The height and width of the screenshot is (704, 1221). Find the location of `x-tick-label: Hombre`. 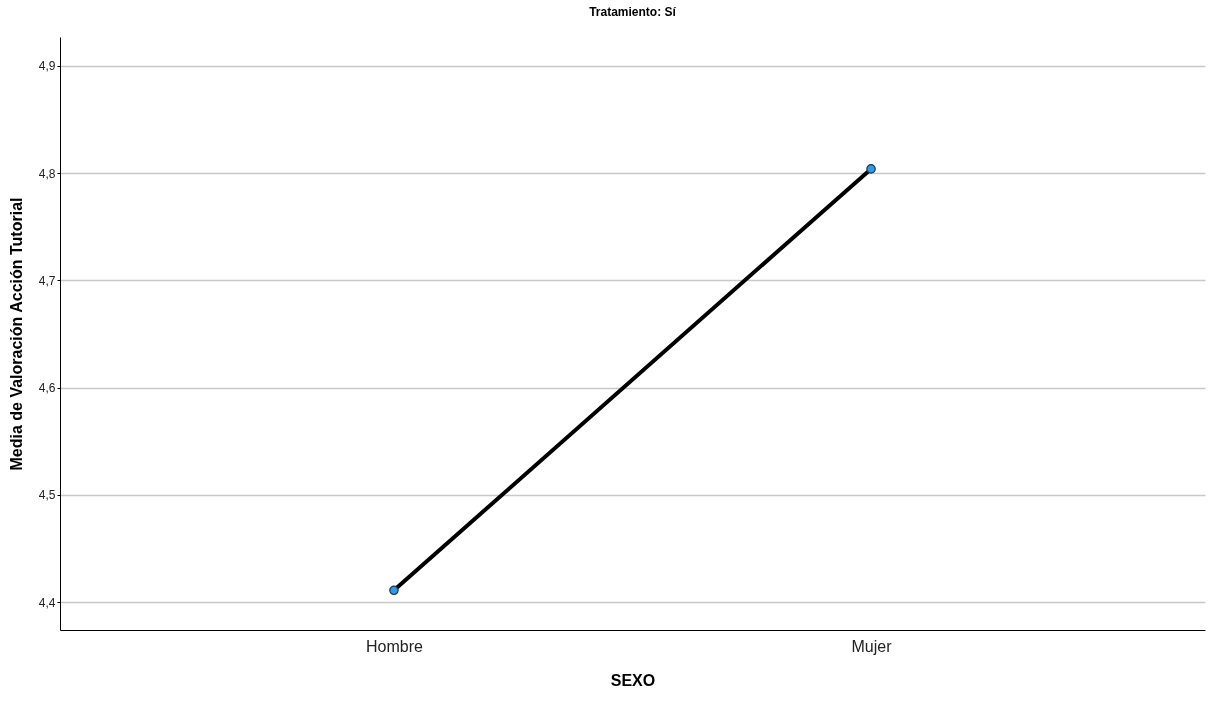

x-tick-label: Hombre is located at coordinates (395, 646).